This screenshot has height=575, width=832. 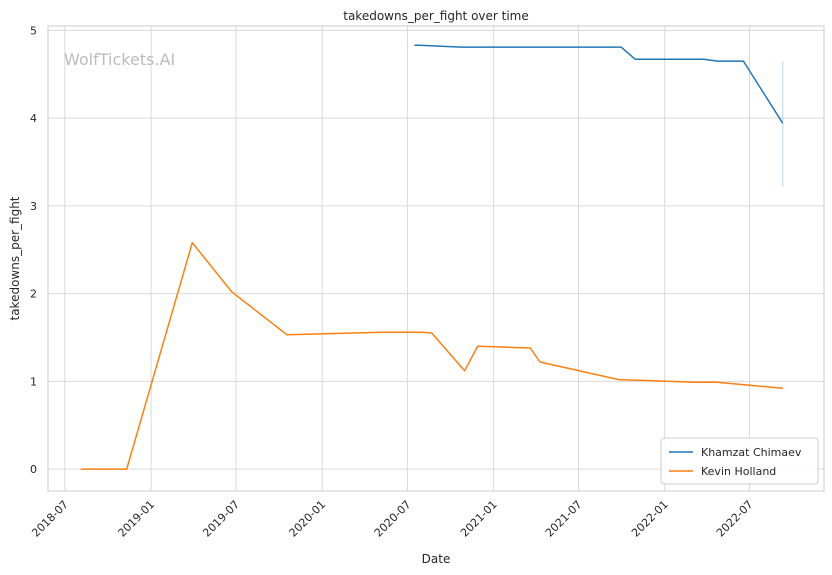 I want to click on chart-title: takedowns_per_fight over time, so click(x=436, y=16).